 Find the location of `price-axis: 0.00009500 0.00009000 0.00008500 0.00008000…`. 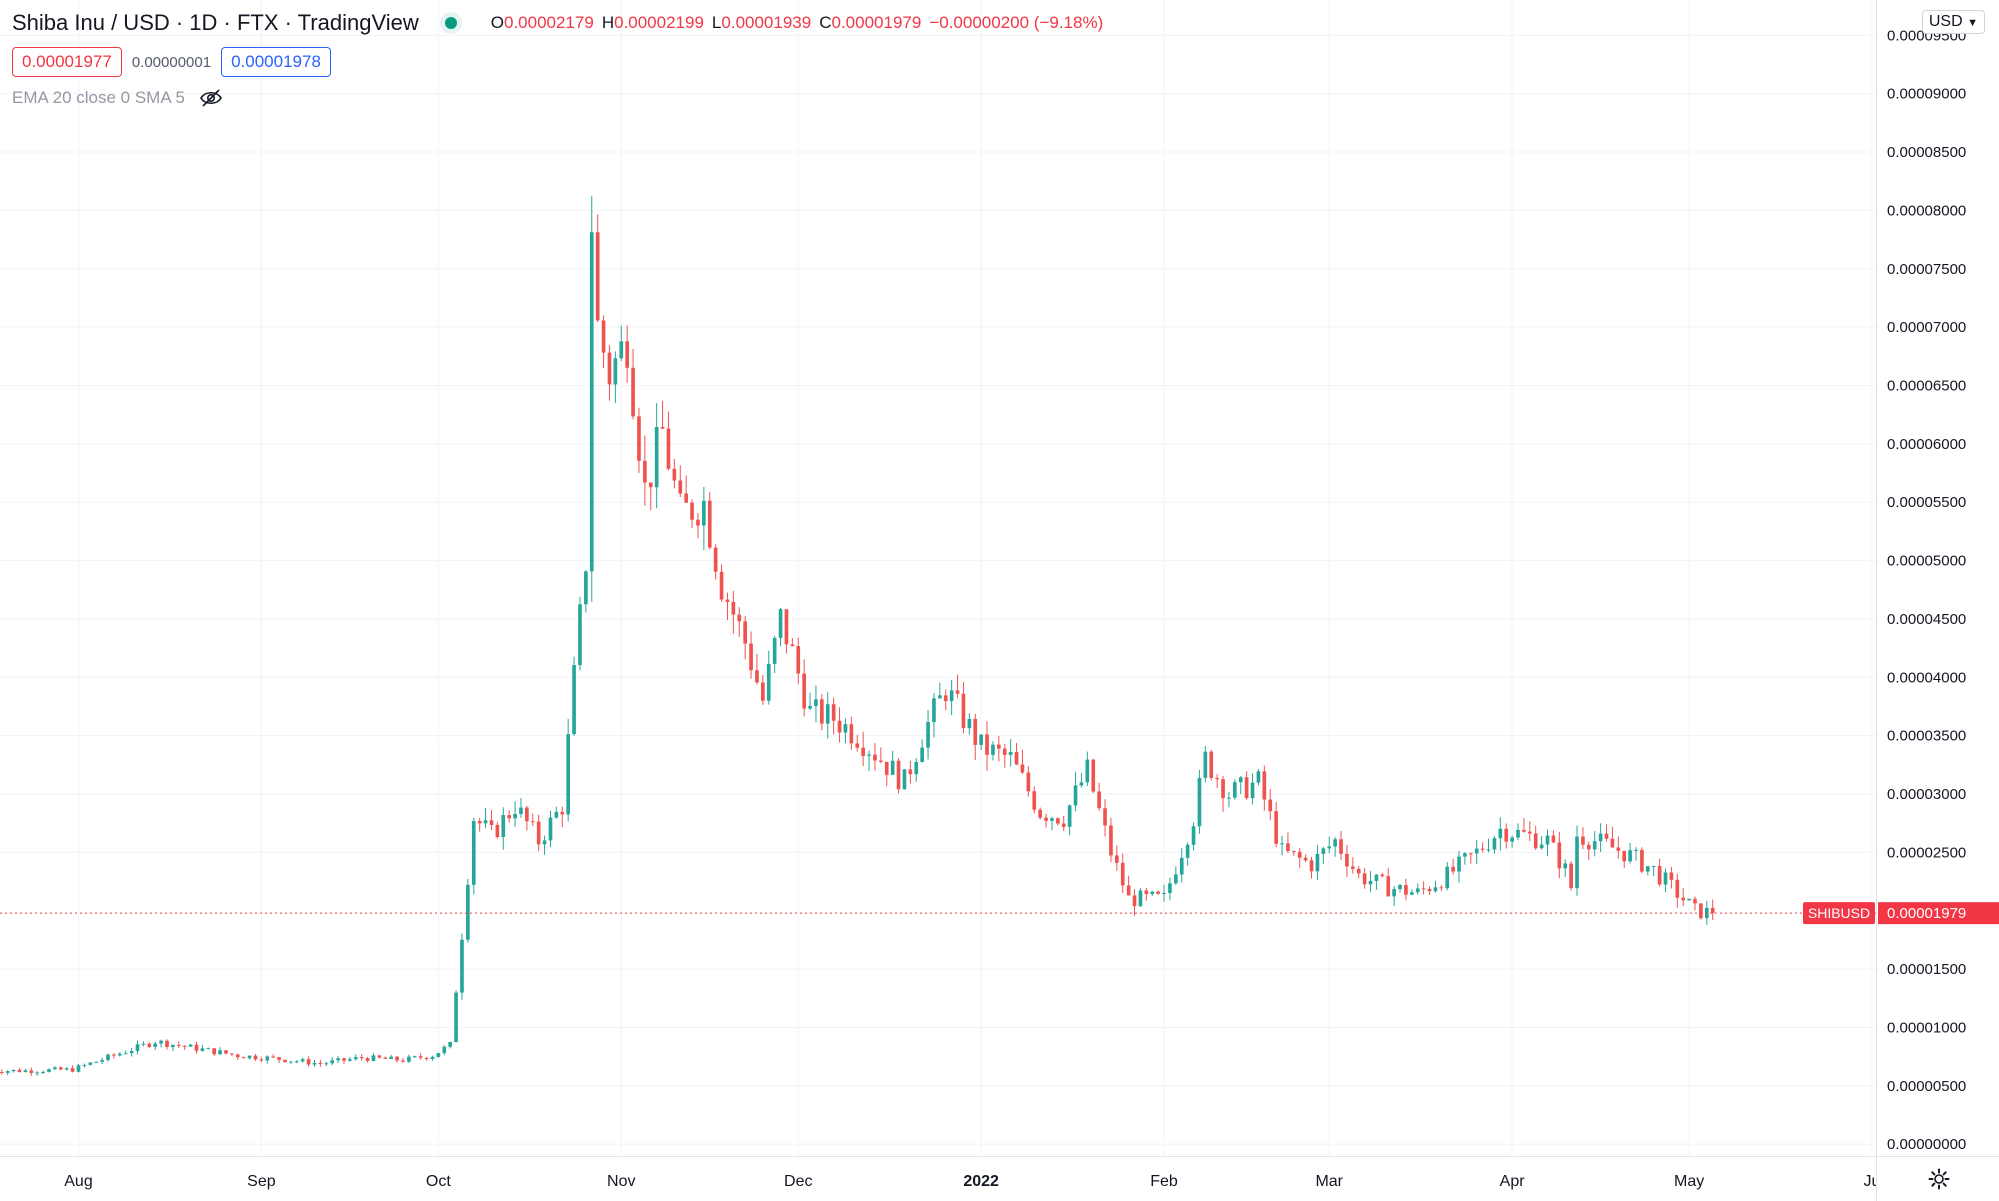

price-axis: 0.00009500 0.00009000 0.00008500 0.00008000… is located at coordinates (1937, 578).